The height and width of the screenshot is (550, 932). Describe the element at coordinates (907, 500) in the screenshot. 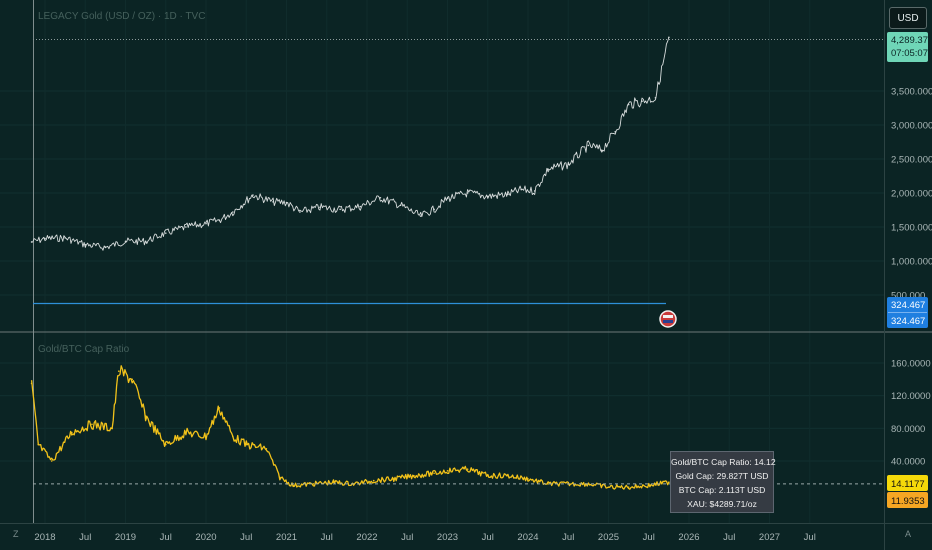

I see `ratio-ref-bg` at that location.